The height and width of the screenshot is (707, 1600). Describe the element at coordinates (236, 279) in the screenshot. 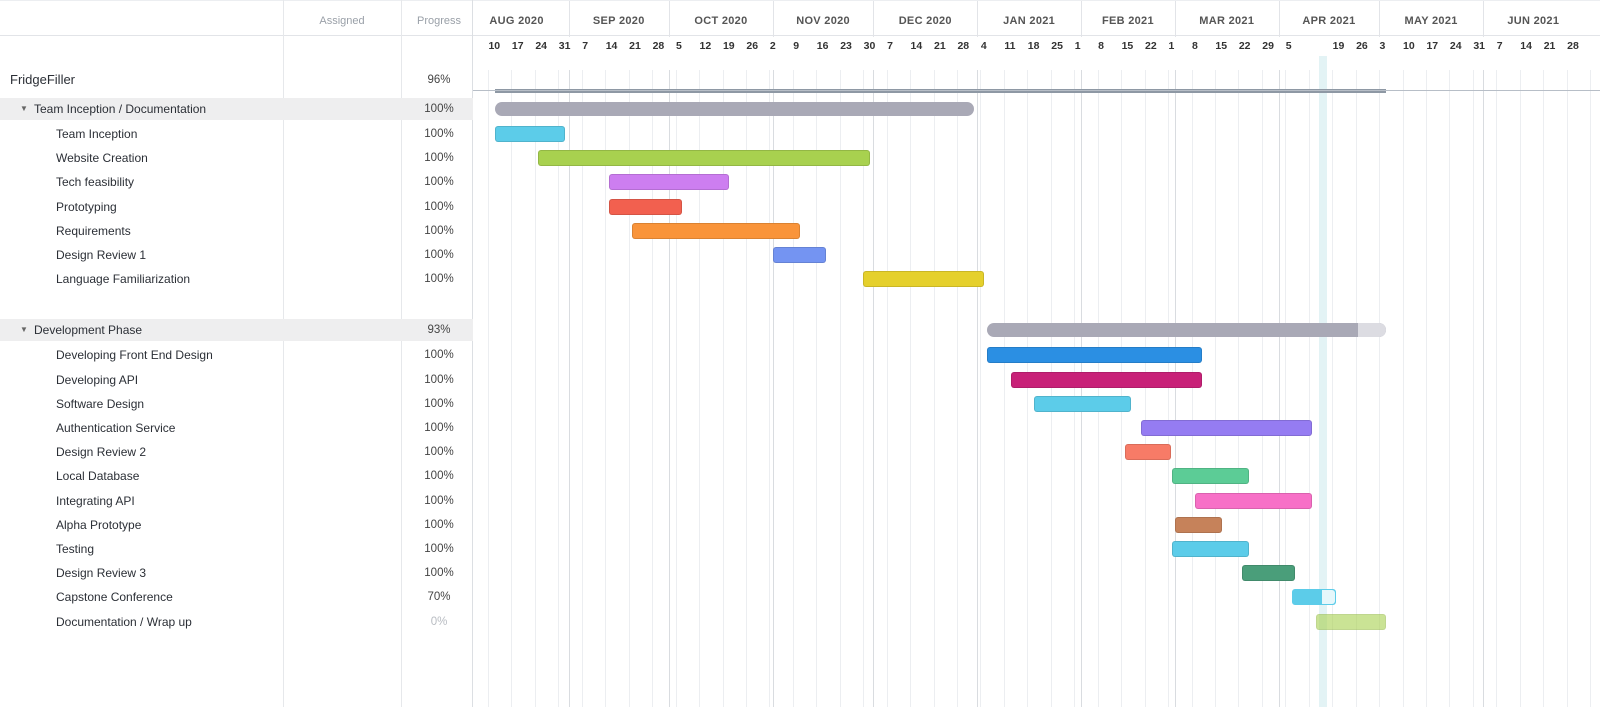

I see `task-row: Language Familiarization 100%` at that location.